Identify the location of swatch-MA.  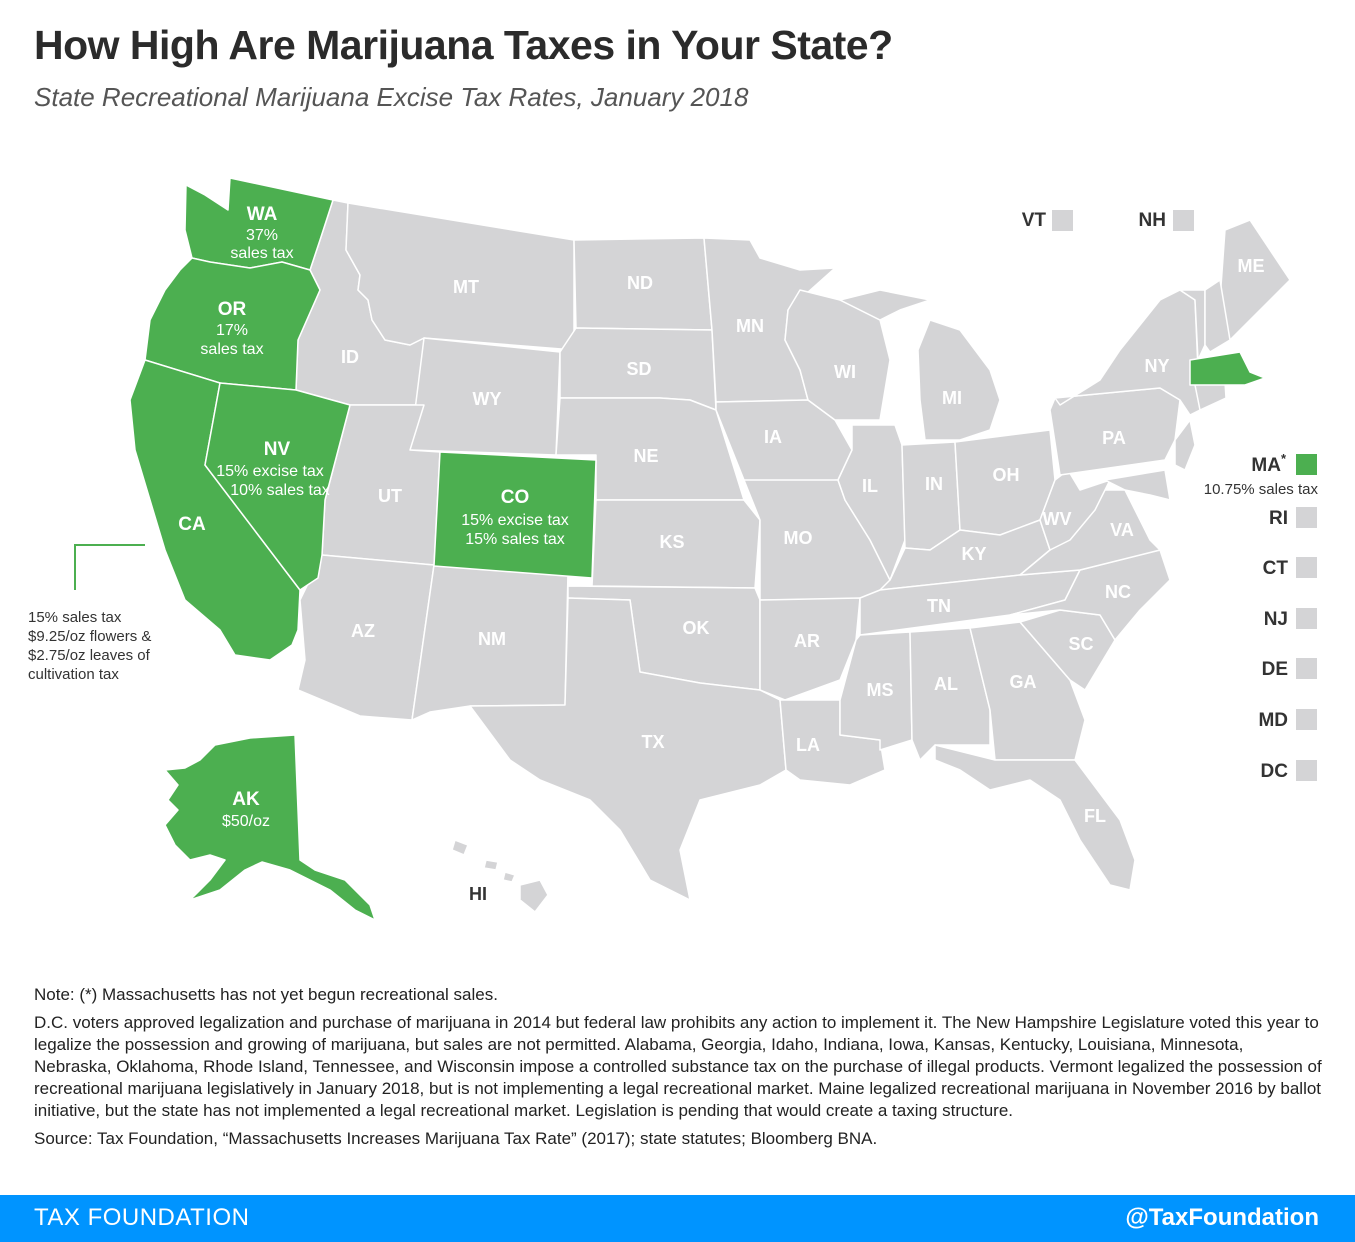
(1306, 464).